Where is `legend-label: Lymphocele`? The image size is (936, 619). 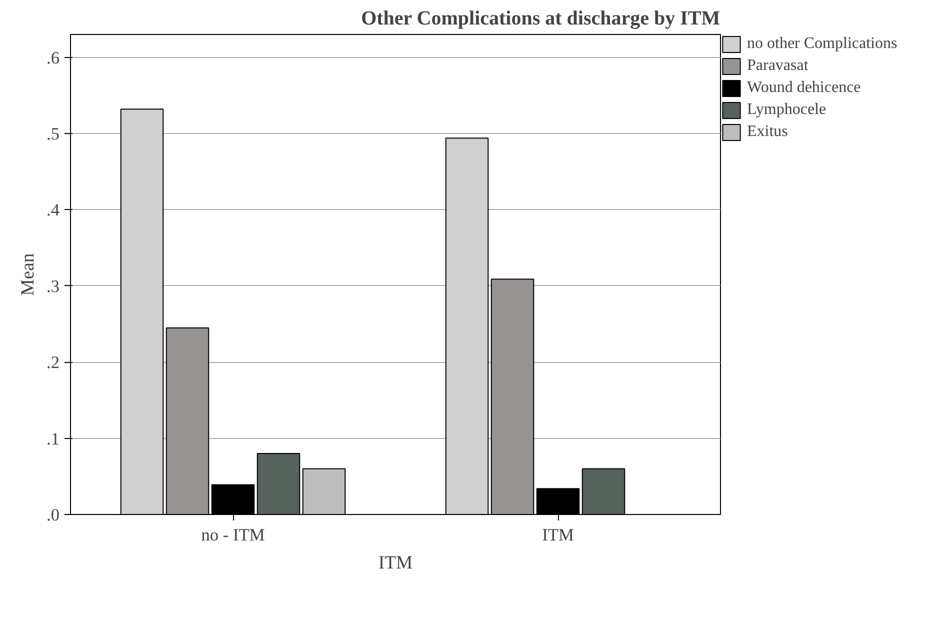 legend-label: Lymphocele is located at coordinates (786, 110).